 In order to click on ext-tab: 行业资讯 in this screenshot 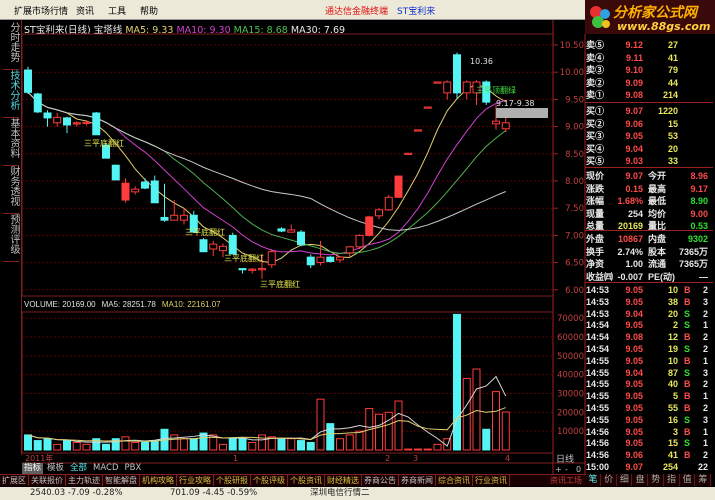, I will do `click(491, 480)`.